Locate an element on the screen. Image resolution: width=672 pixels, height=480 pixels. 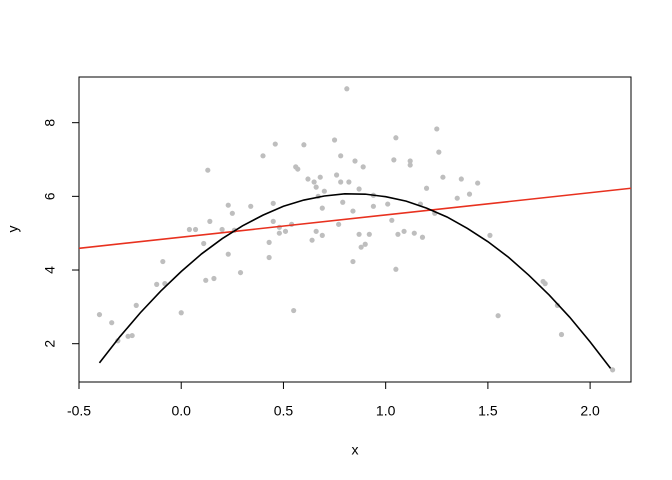
x-tick-label: 0.0 is located at coordinates (181, 411).